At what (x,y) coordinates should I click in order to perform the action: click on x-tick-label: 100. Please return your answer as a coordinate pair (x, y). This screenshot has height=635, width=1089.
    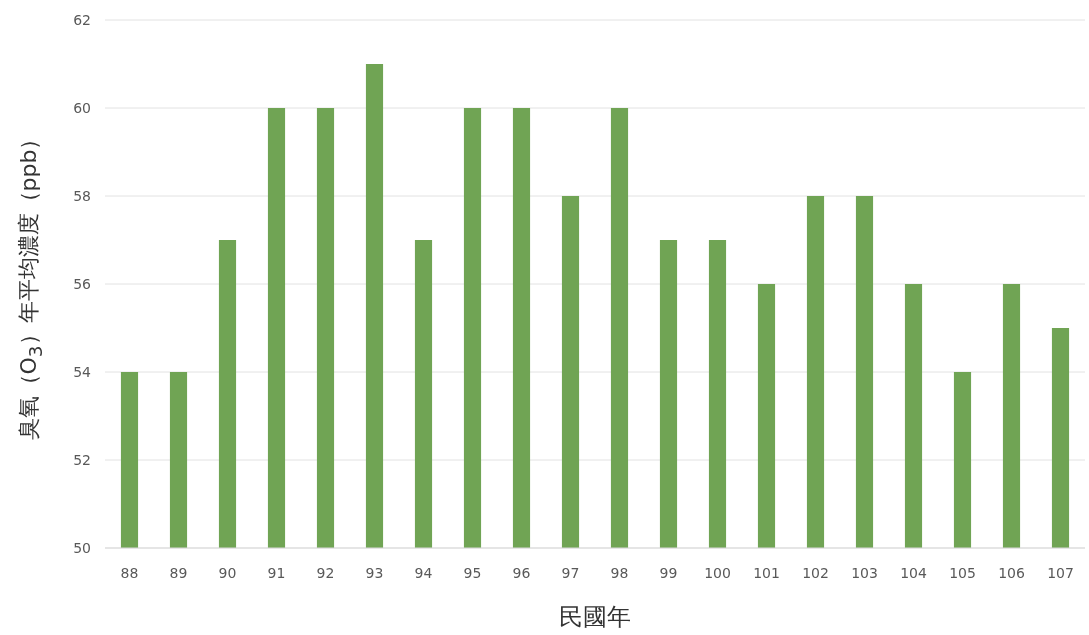
    Looking at the image, I should click on (717, 573).